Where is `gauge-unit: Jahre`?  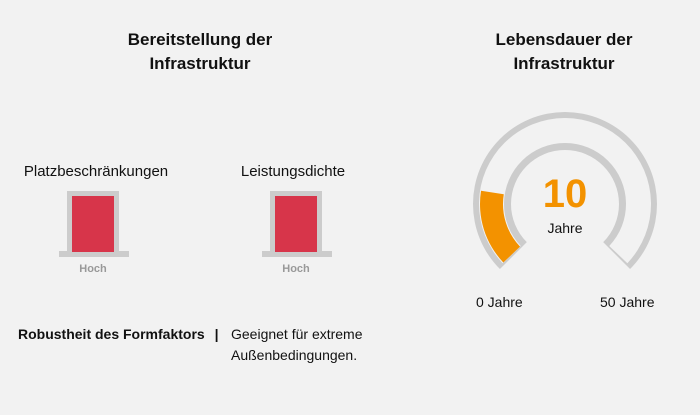
gauge-unit: Jahre is located at coordinates (565, 228).